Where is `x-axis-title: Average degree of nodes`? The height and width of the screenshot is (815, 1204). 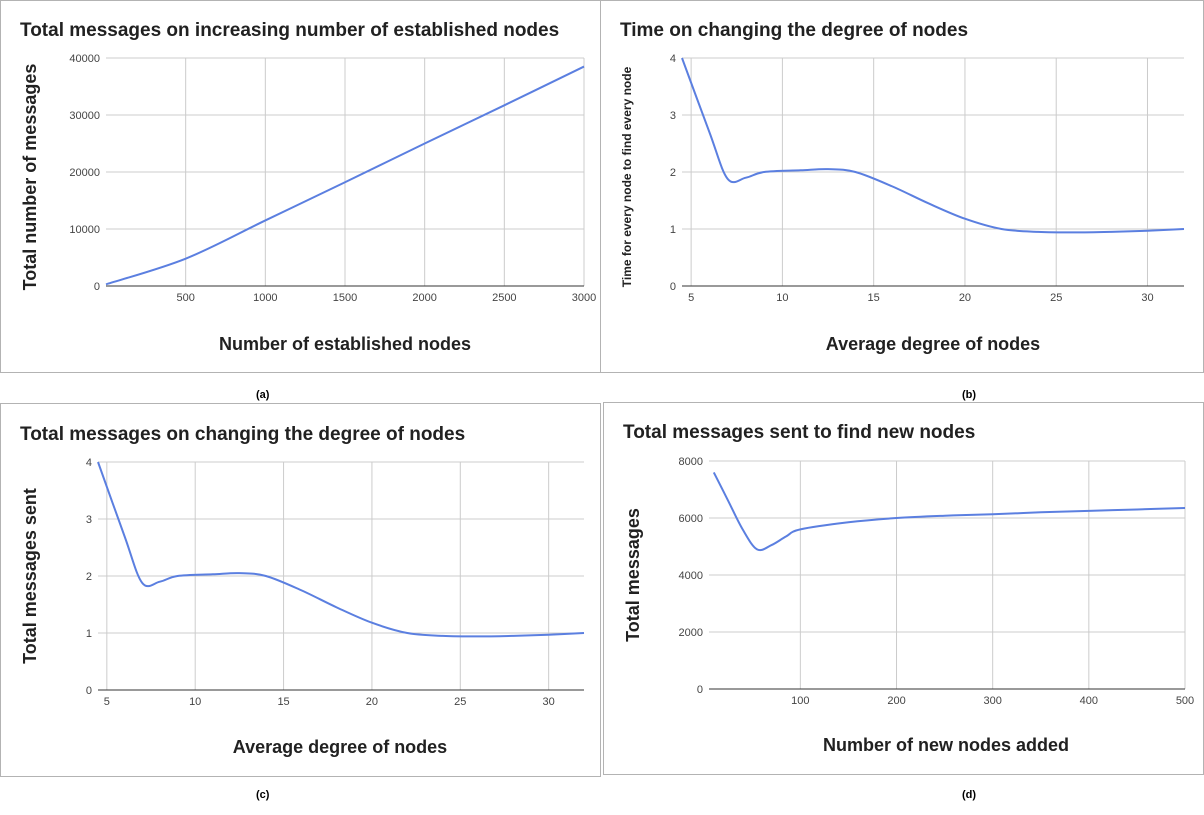 x-axis-title: Average degree of nodes is located at coordinates (933, 344).